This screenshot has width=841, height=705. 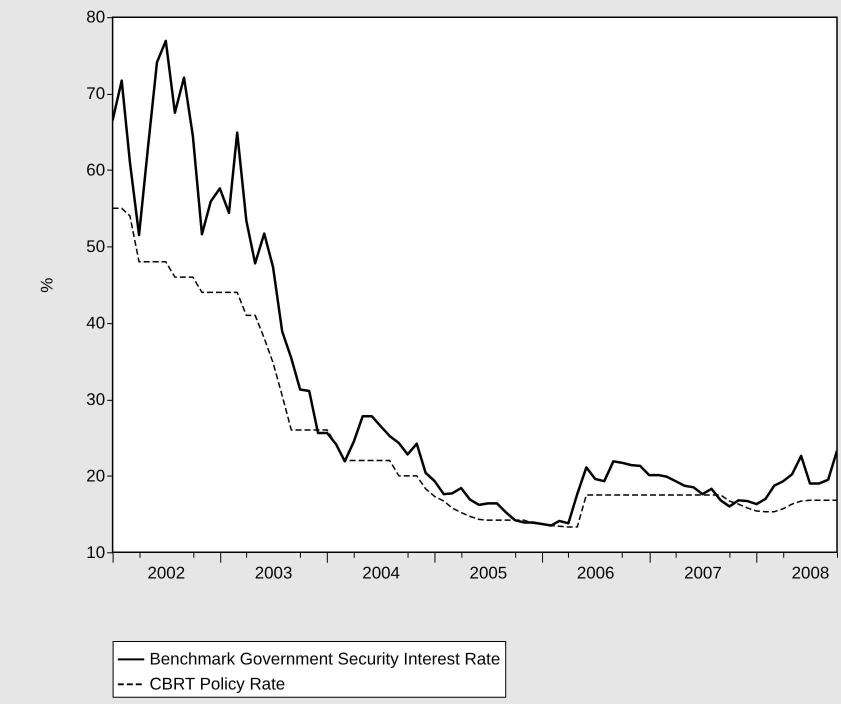 I want to click on legend-label: CBRT Policy Rate, so click(x=217, y=684).